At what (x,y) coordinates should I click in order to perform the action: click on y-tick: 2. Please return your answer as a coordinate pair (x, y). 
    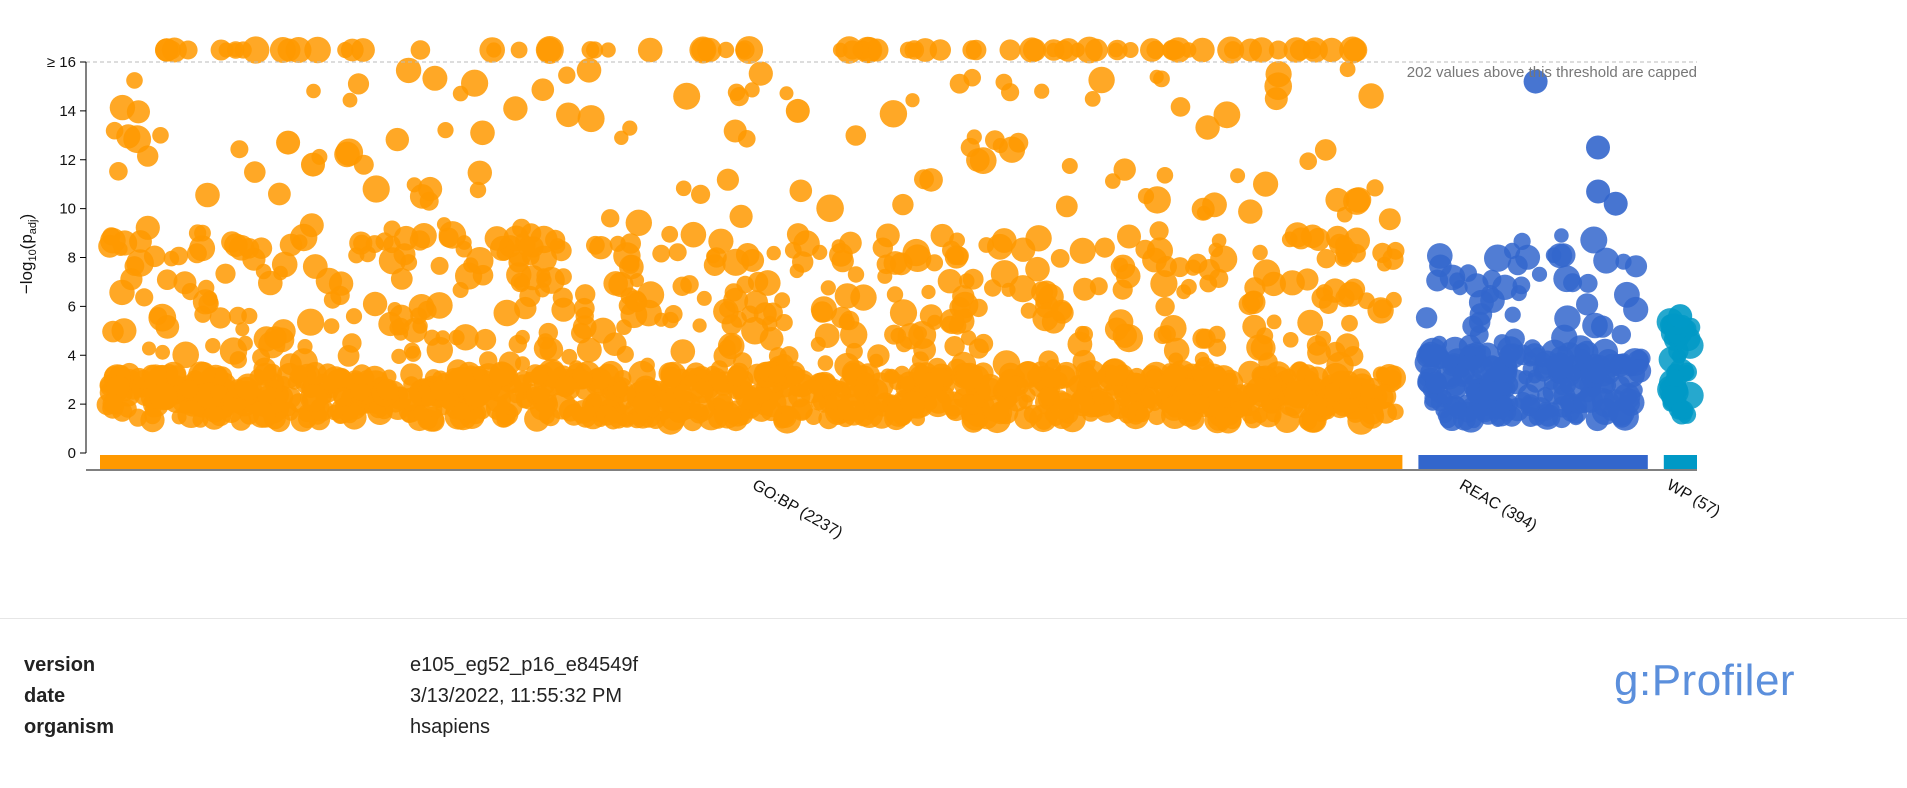
    Looking at the image, I should click on (77, 404).